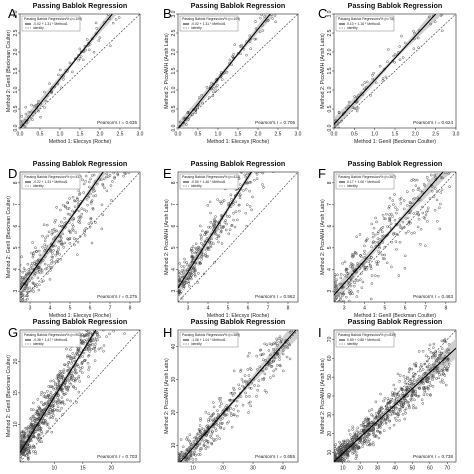  I want to click on y-axis-label: Method 2: GenII (Beckman Coulter), so click(9, 237).